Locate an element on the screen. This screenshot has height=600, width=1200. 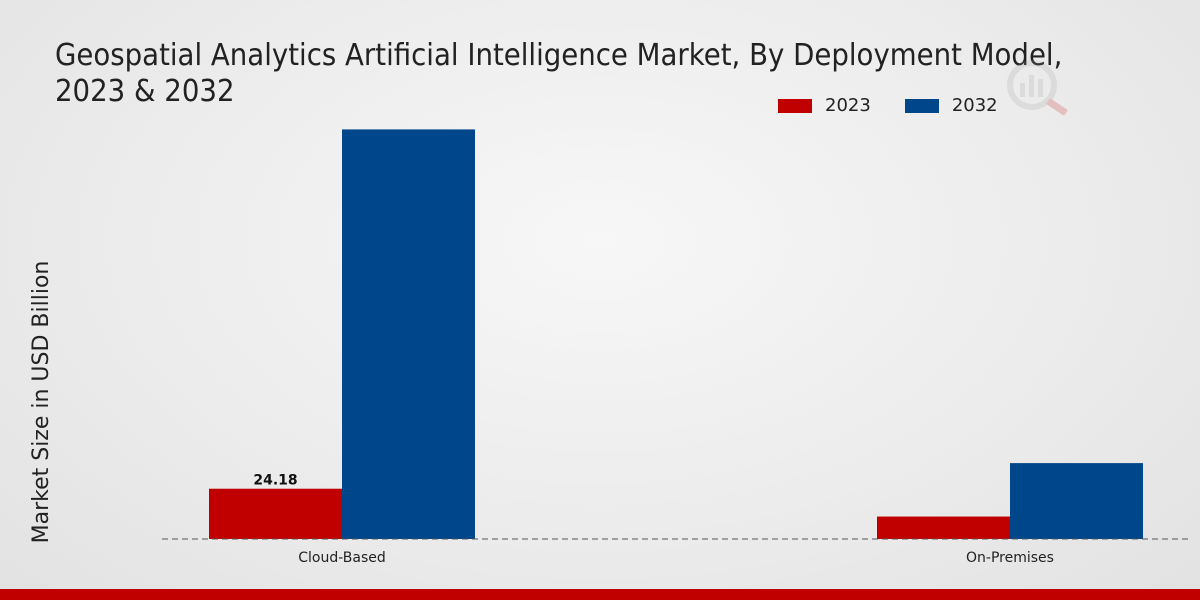
legend-swatch-2032 is located at coordinates (921, 105).